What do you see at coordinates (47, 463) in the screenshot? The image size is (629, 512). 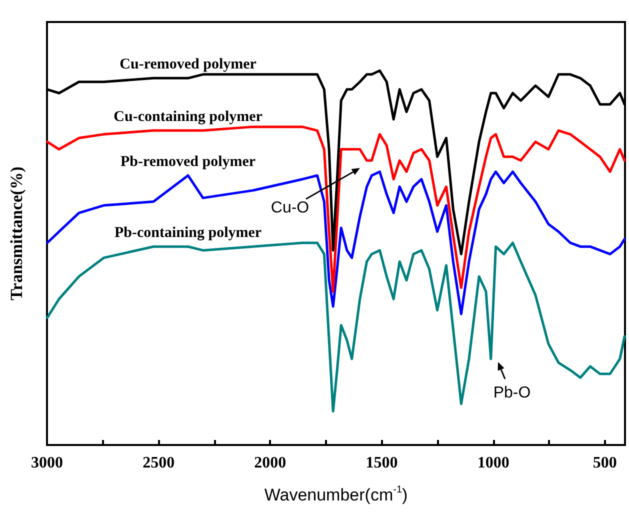 I see `x-tick-label: 3000` at bounding box center [47, 463].